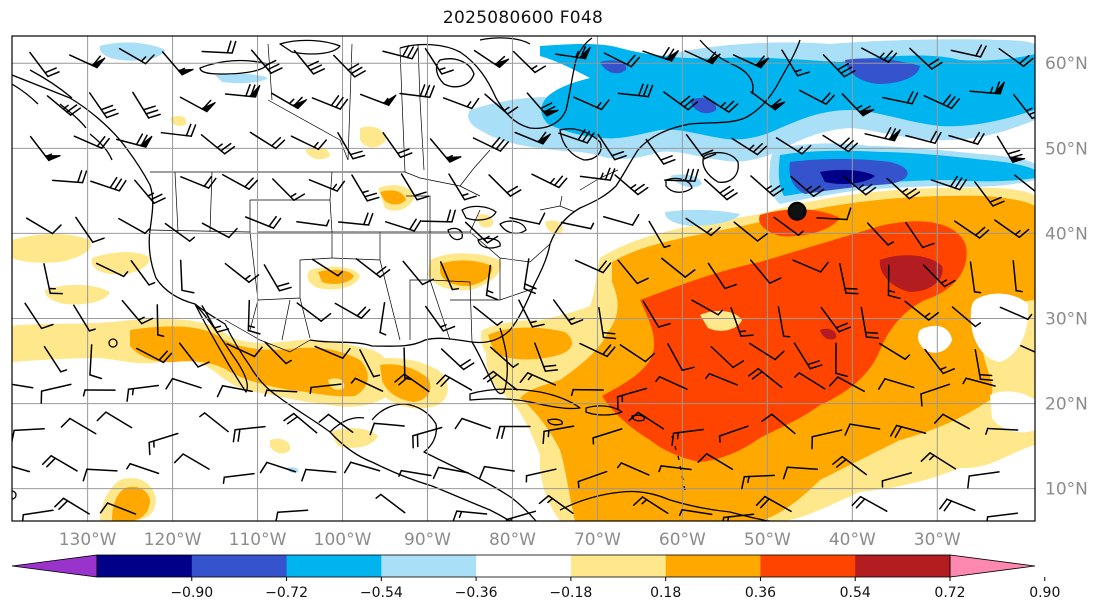  I want to click on colorbar-tick-label: −0.18, so click(570, 593).